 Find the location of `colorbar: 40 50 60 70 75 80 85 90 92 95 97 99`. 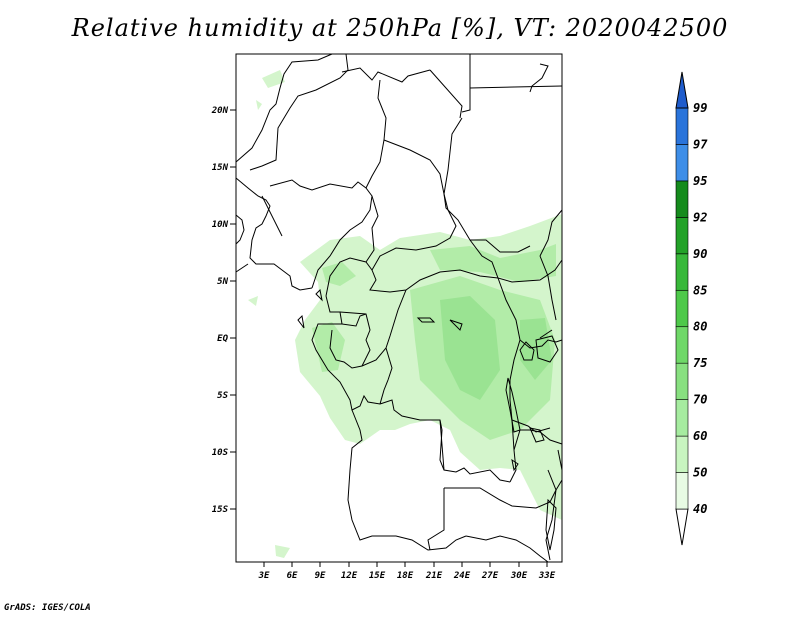

colorbar: 40 50 60 70 75 80 85 90 92 95 97 99 is located at coordinates (691, 308).